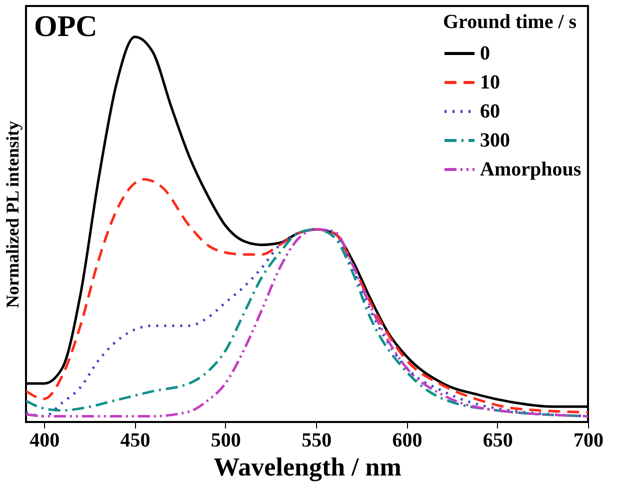 This screenshot has width=625, height=484. What do you see at coordinates (497, 441) in the screenshot?
I see `x-tick-label: 650` at bounding box center [497, 441].